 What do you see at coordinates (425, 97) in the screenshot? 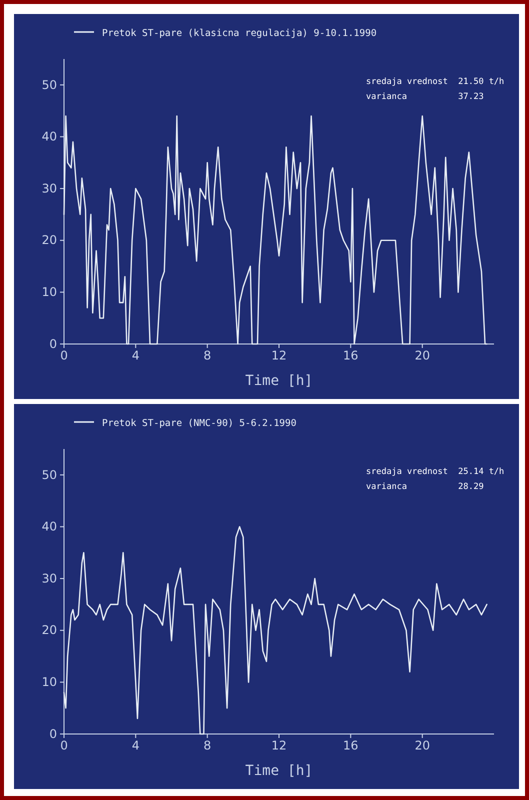
I see `annotation: varianca 37.23` at bounding box center [425, 97].